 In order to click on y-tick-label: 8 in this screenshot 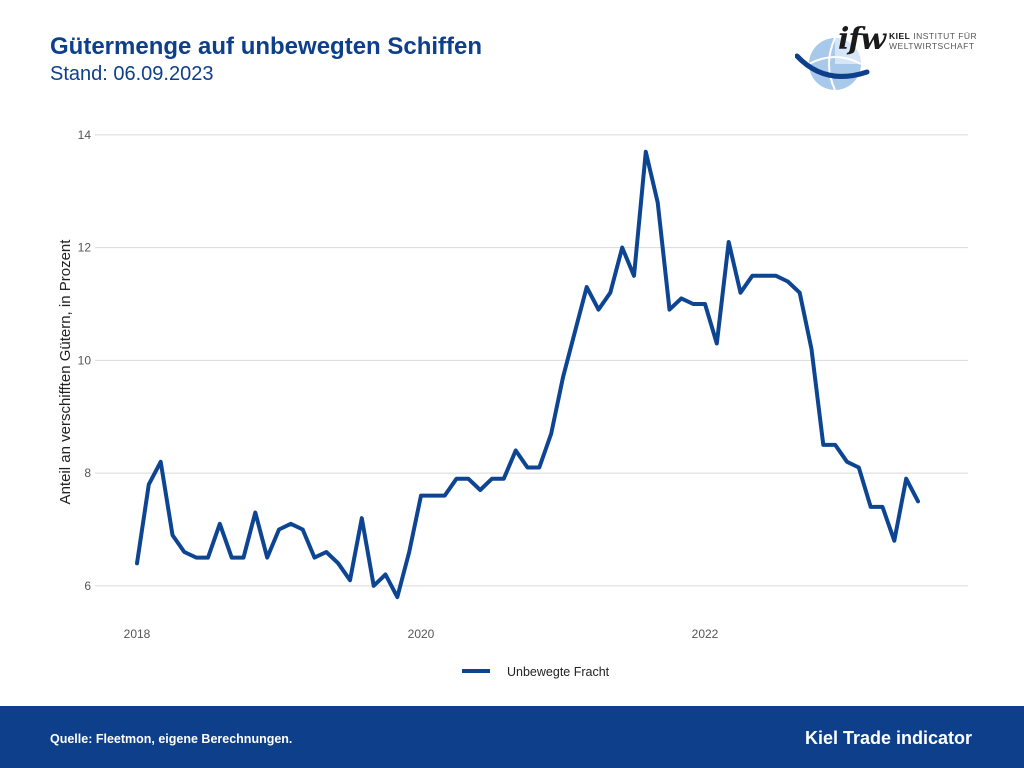, I will do `click(87, 473)`.